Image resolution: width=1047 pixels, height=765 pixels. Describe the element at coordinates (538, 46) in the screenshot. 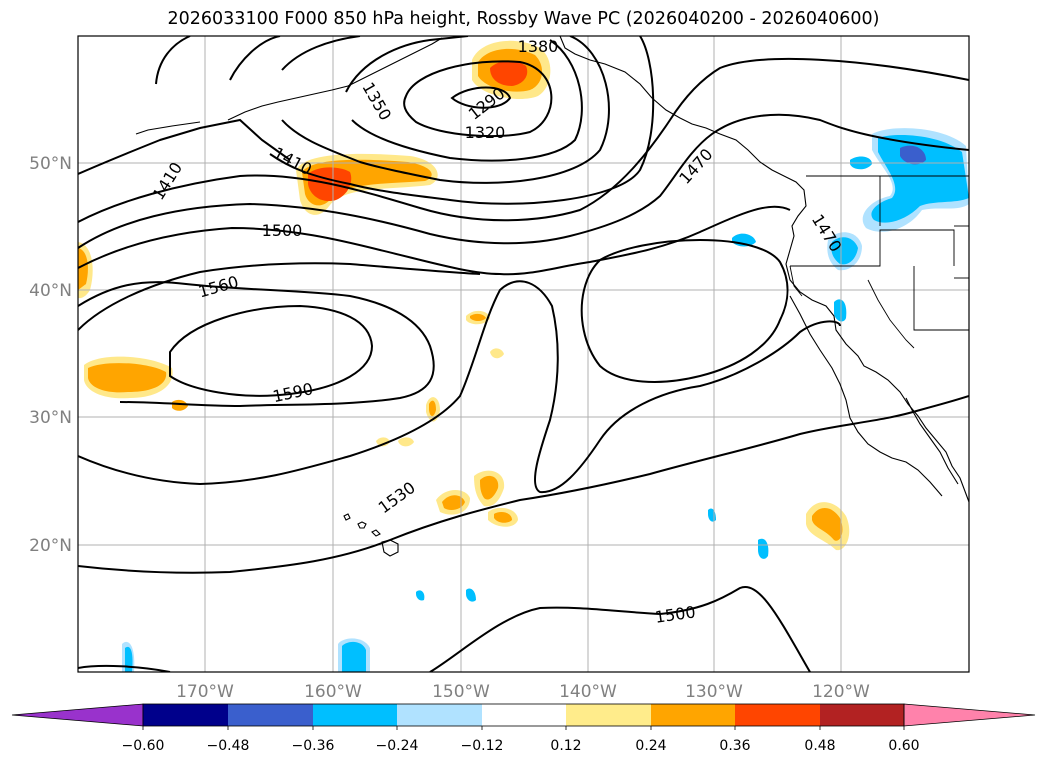

I see `contour-label: 1380` at that location.